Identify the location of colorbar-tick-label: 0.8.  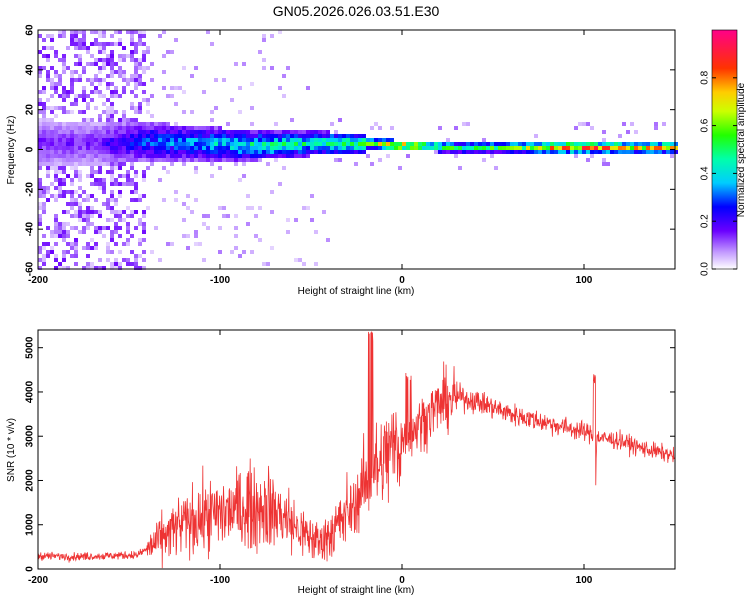
(705, 77).